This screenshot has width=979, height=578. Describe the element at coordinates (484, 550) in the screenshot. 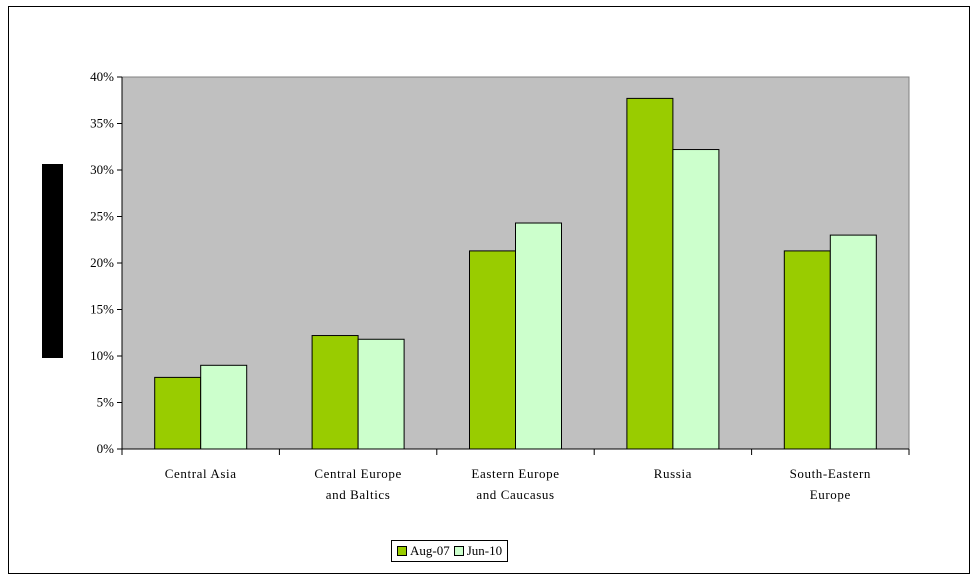

I see `legend-label-jun-10: Jun-10` at that location.